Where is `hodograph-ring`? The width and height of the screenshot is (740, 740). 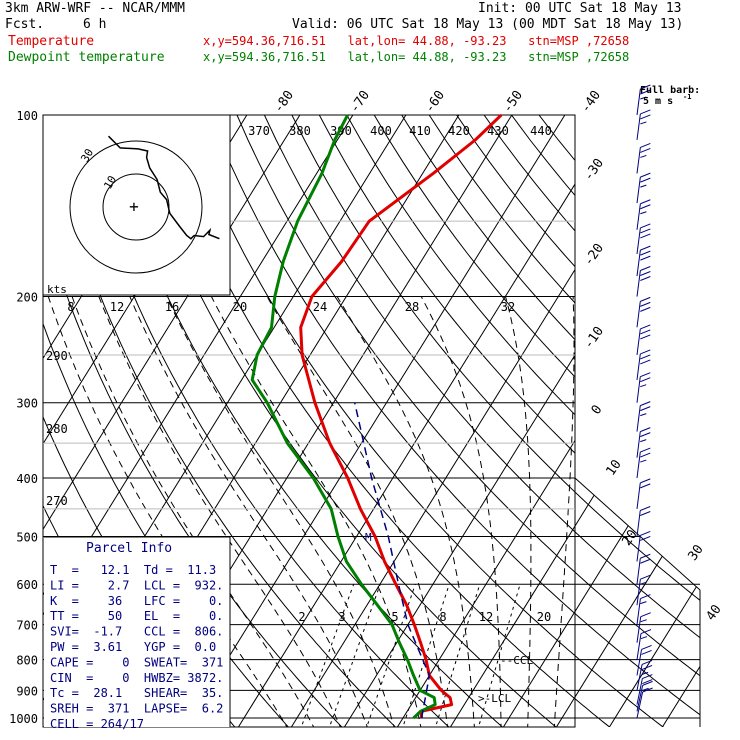 hodograph-ring is located at coordinates (136, 207).